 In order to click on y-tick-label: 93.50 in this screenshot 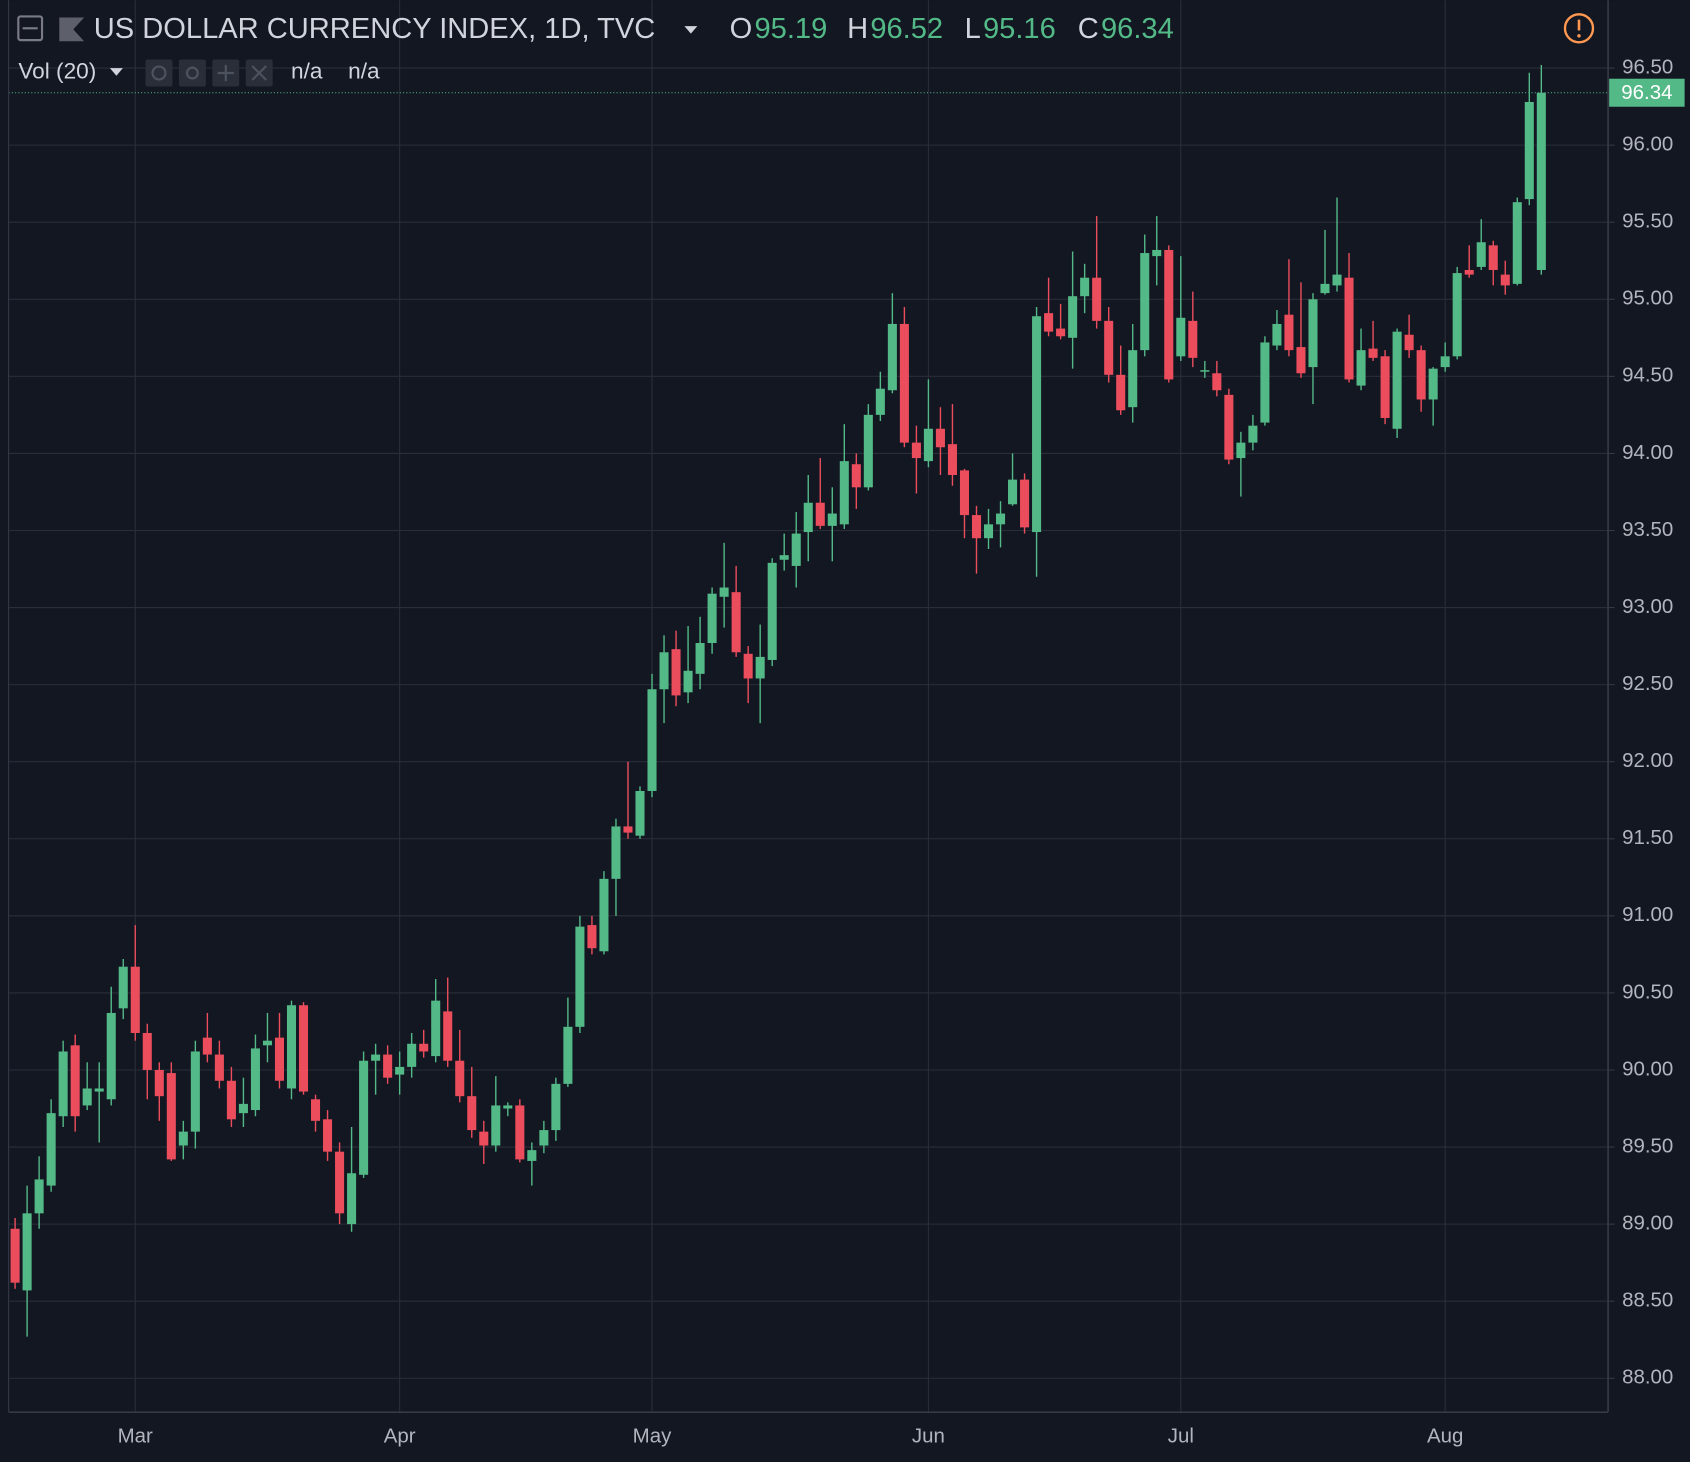, I will do `click(1647, 529)`.